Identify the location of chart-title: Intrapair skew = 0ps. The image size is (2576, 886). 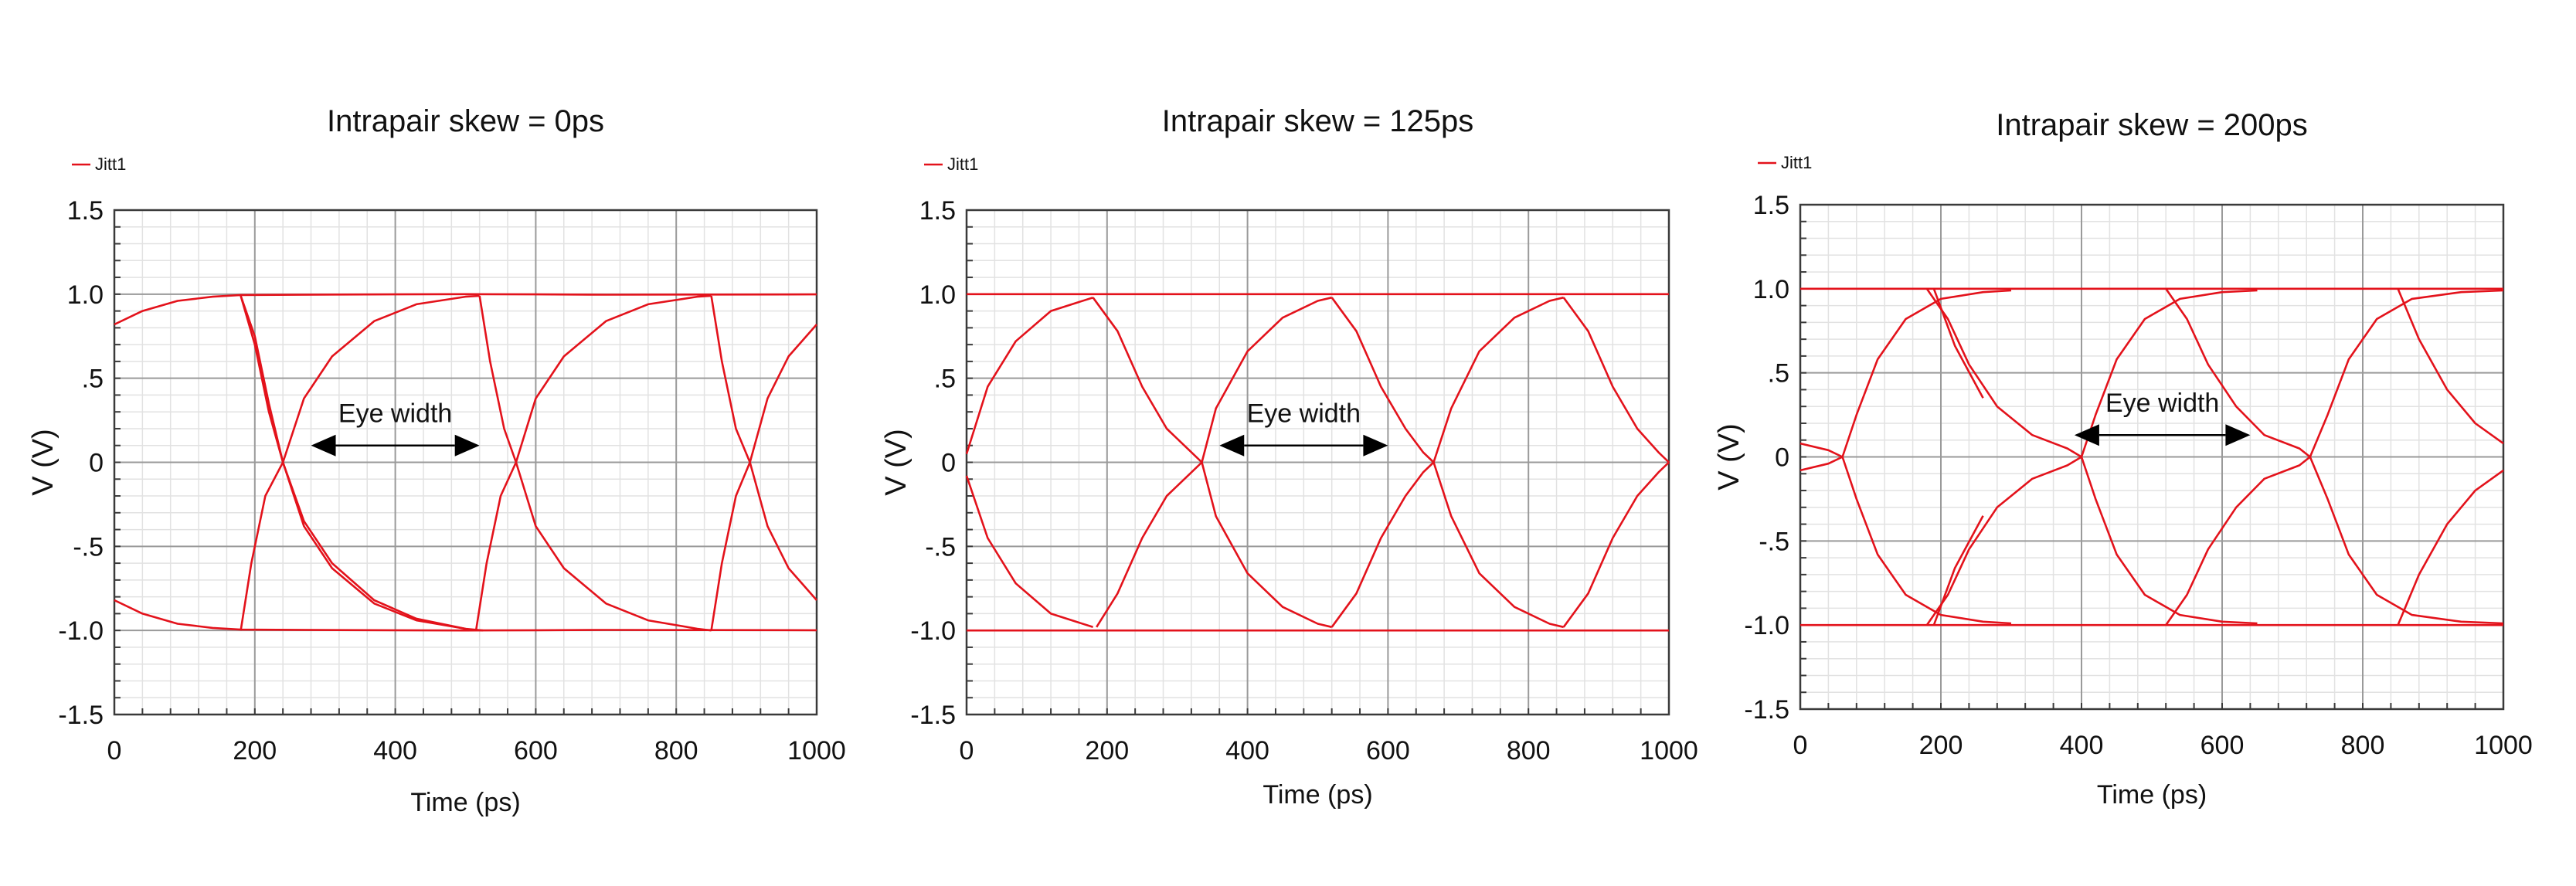
(465, 121).